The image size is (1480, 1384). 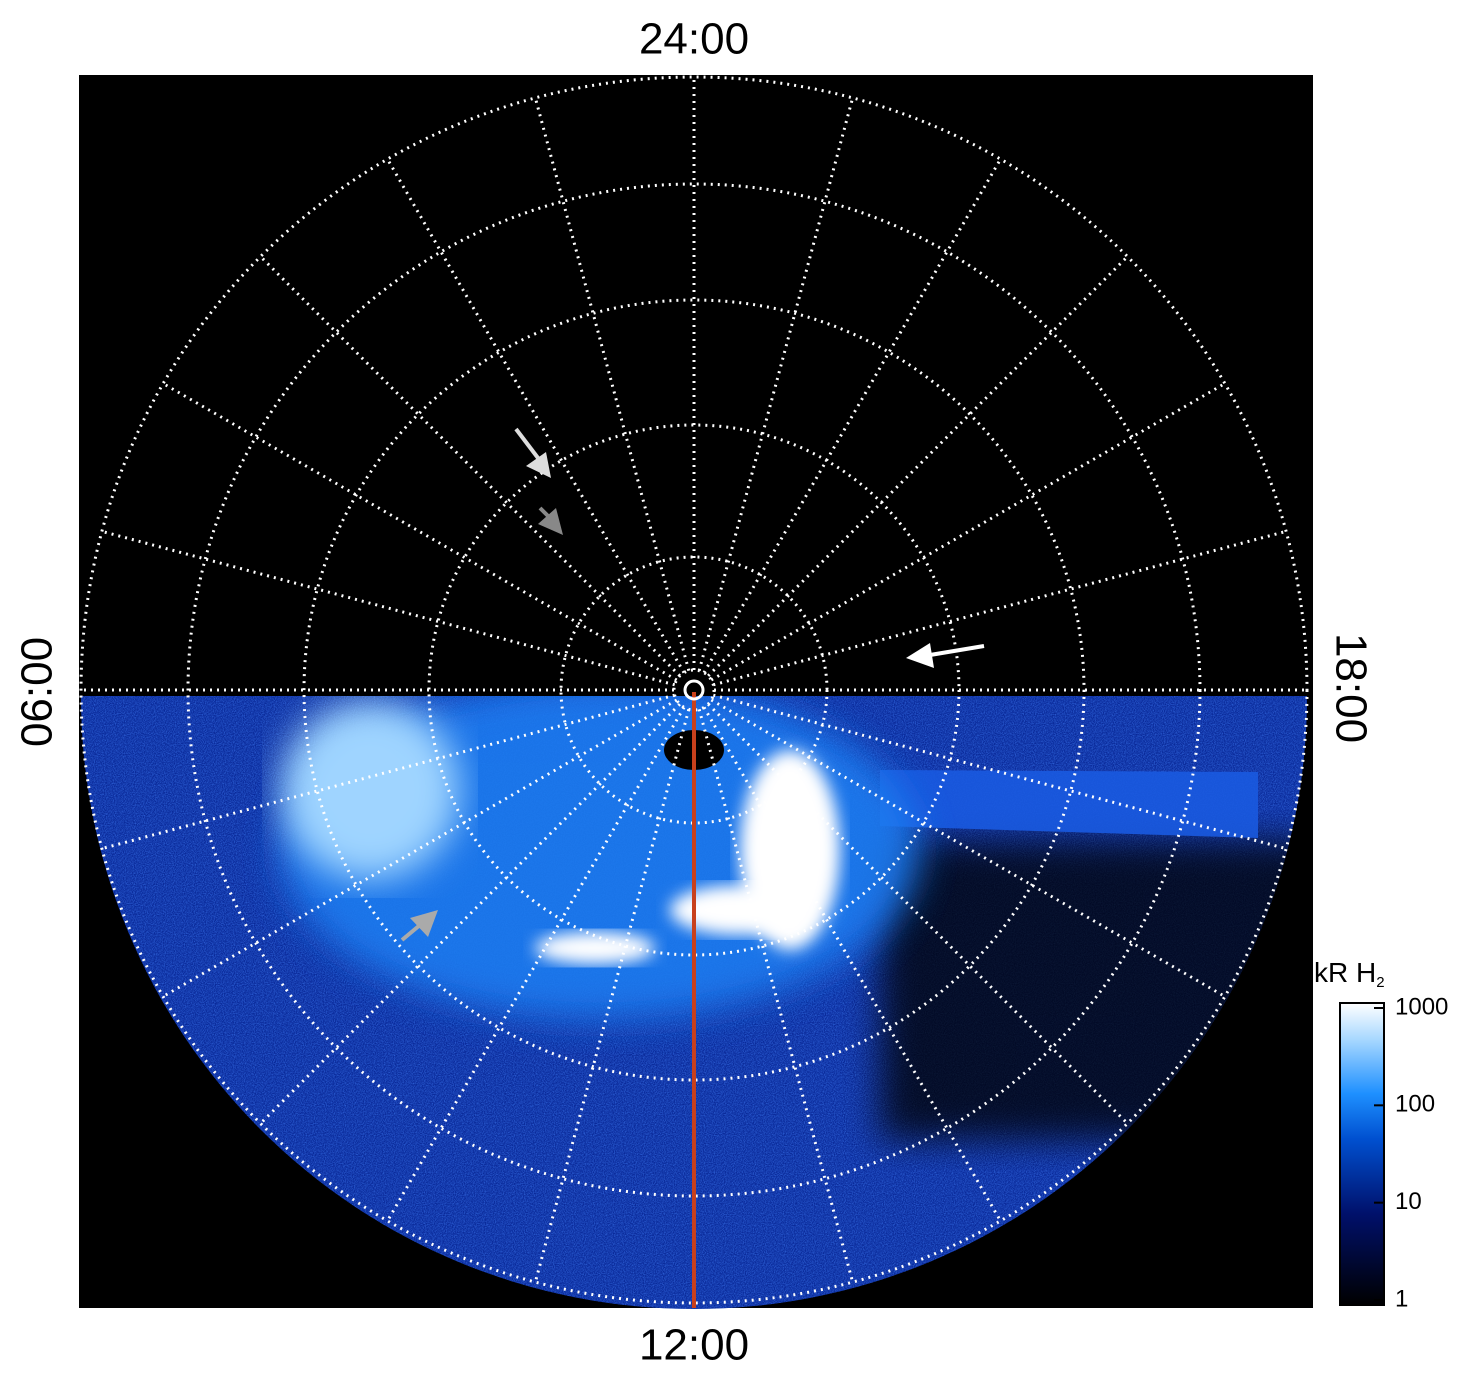 What do you see at coordinates (1415, 1104) in the screenshot?
I see `colorbar-tick-label: 100` at bounding box center [1415, 1104].